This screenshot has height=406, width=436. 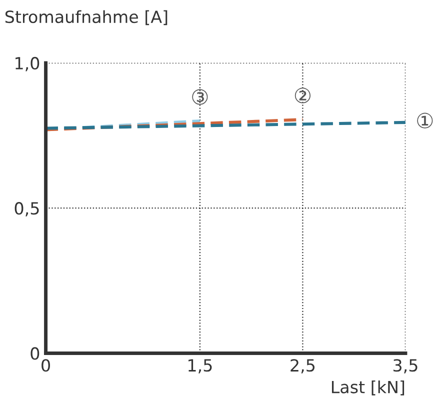 What do you see at coordinates (425, 120) in the screenshot?
I see `series-label: ①` at bounding box center [425, 120].